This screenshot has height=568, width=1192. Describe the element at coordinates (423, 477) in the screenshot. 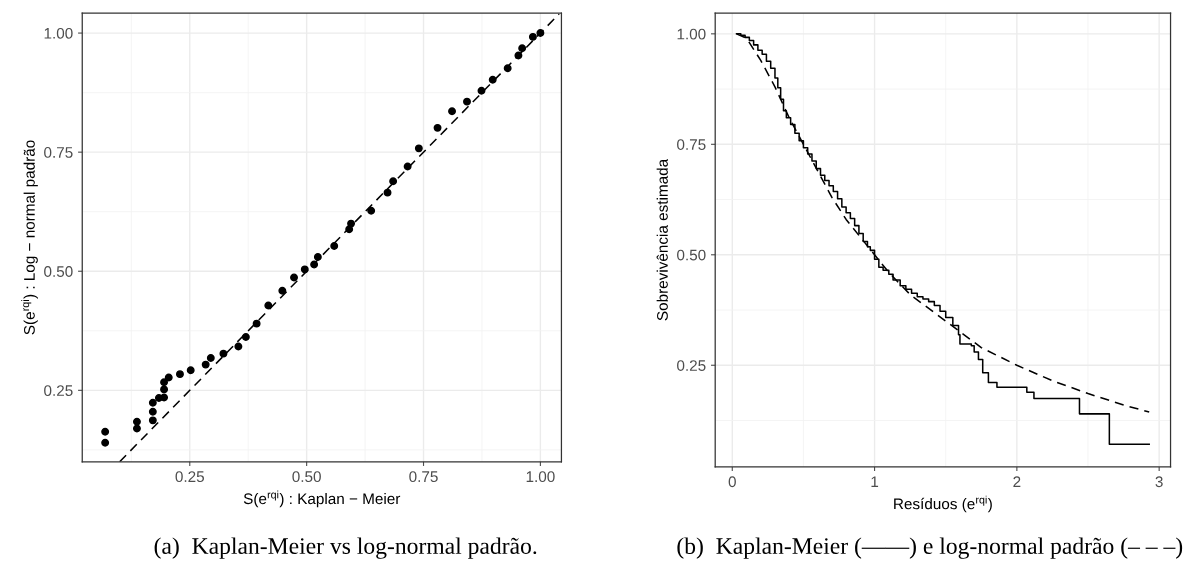

I see `x-tick-label: 0.75` at that location.